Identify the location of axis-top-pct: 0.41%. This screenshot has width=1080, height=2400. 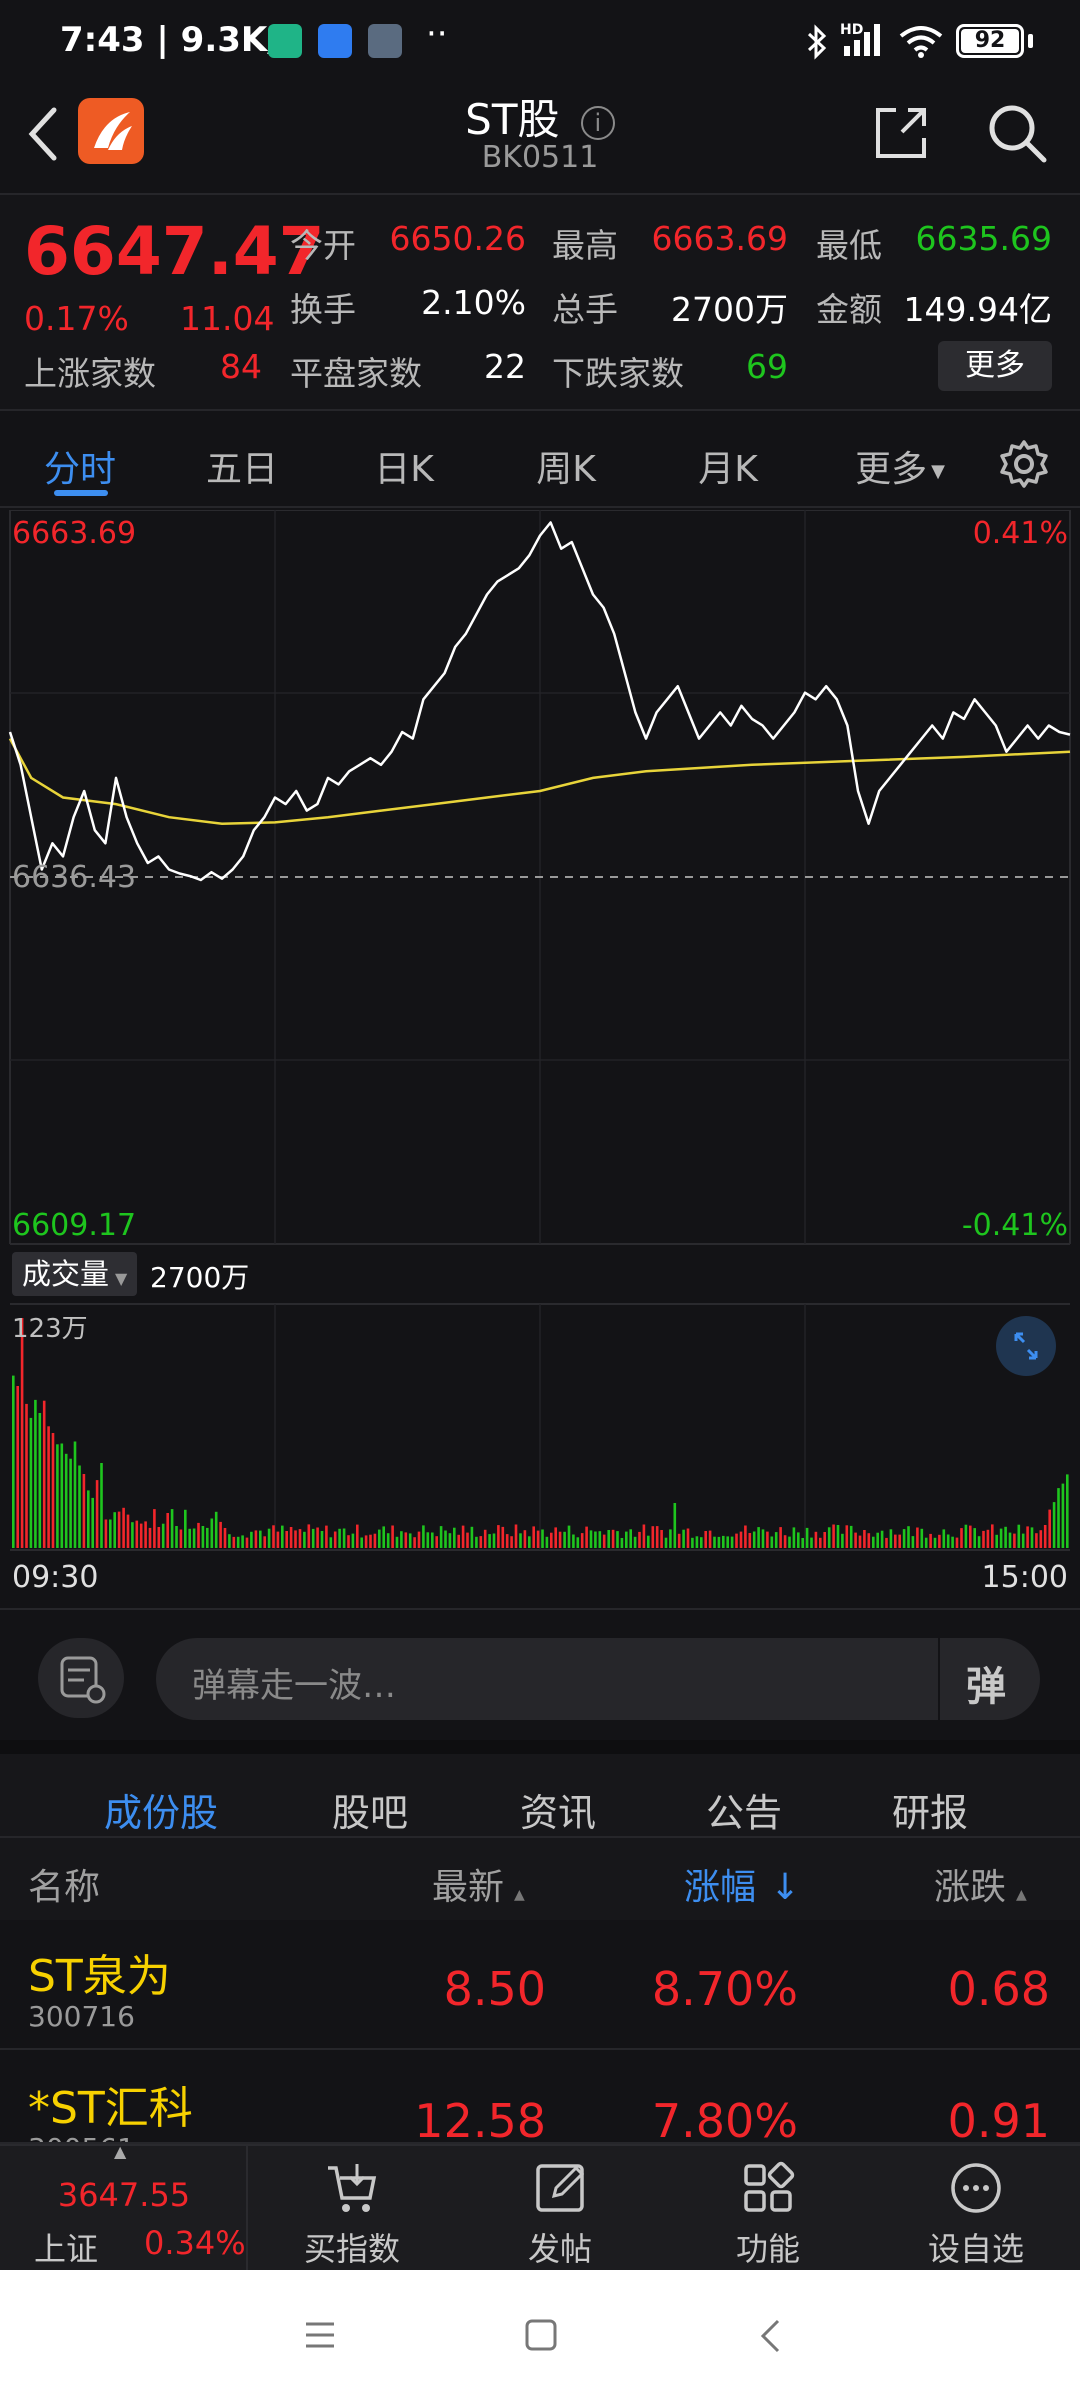
(1020, 533).